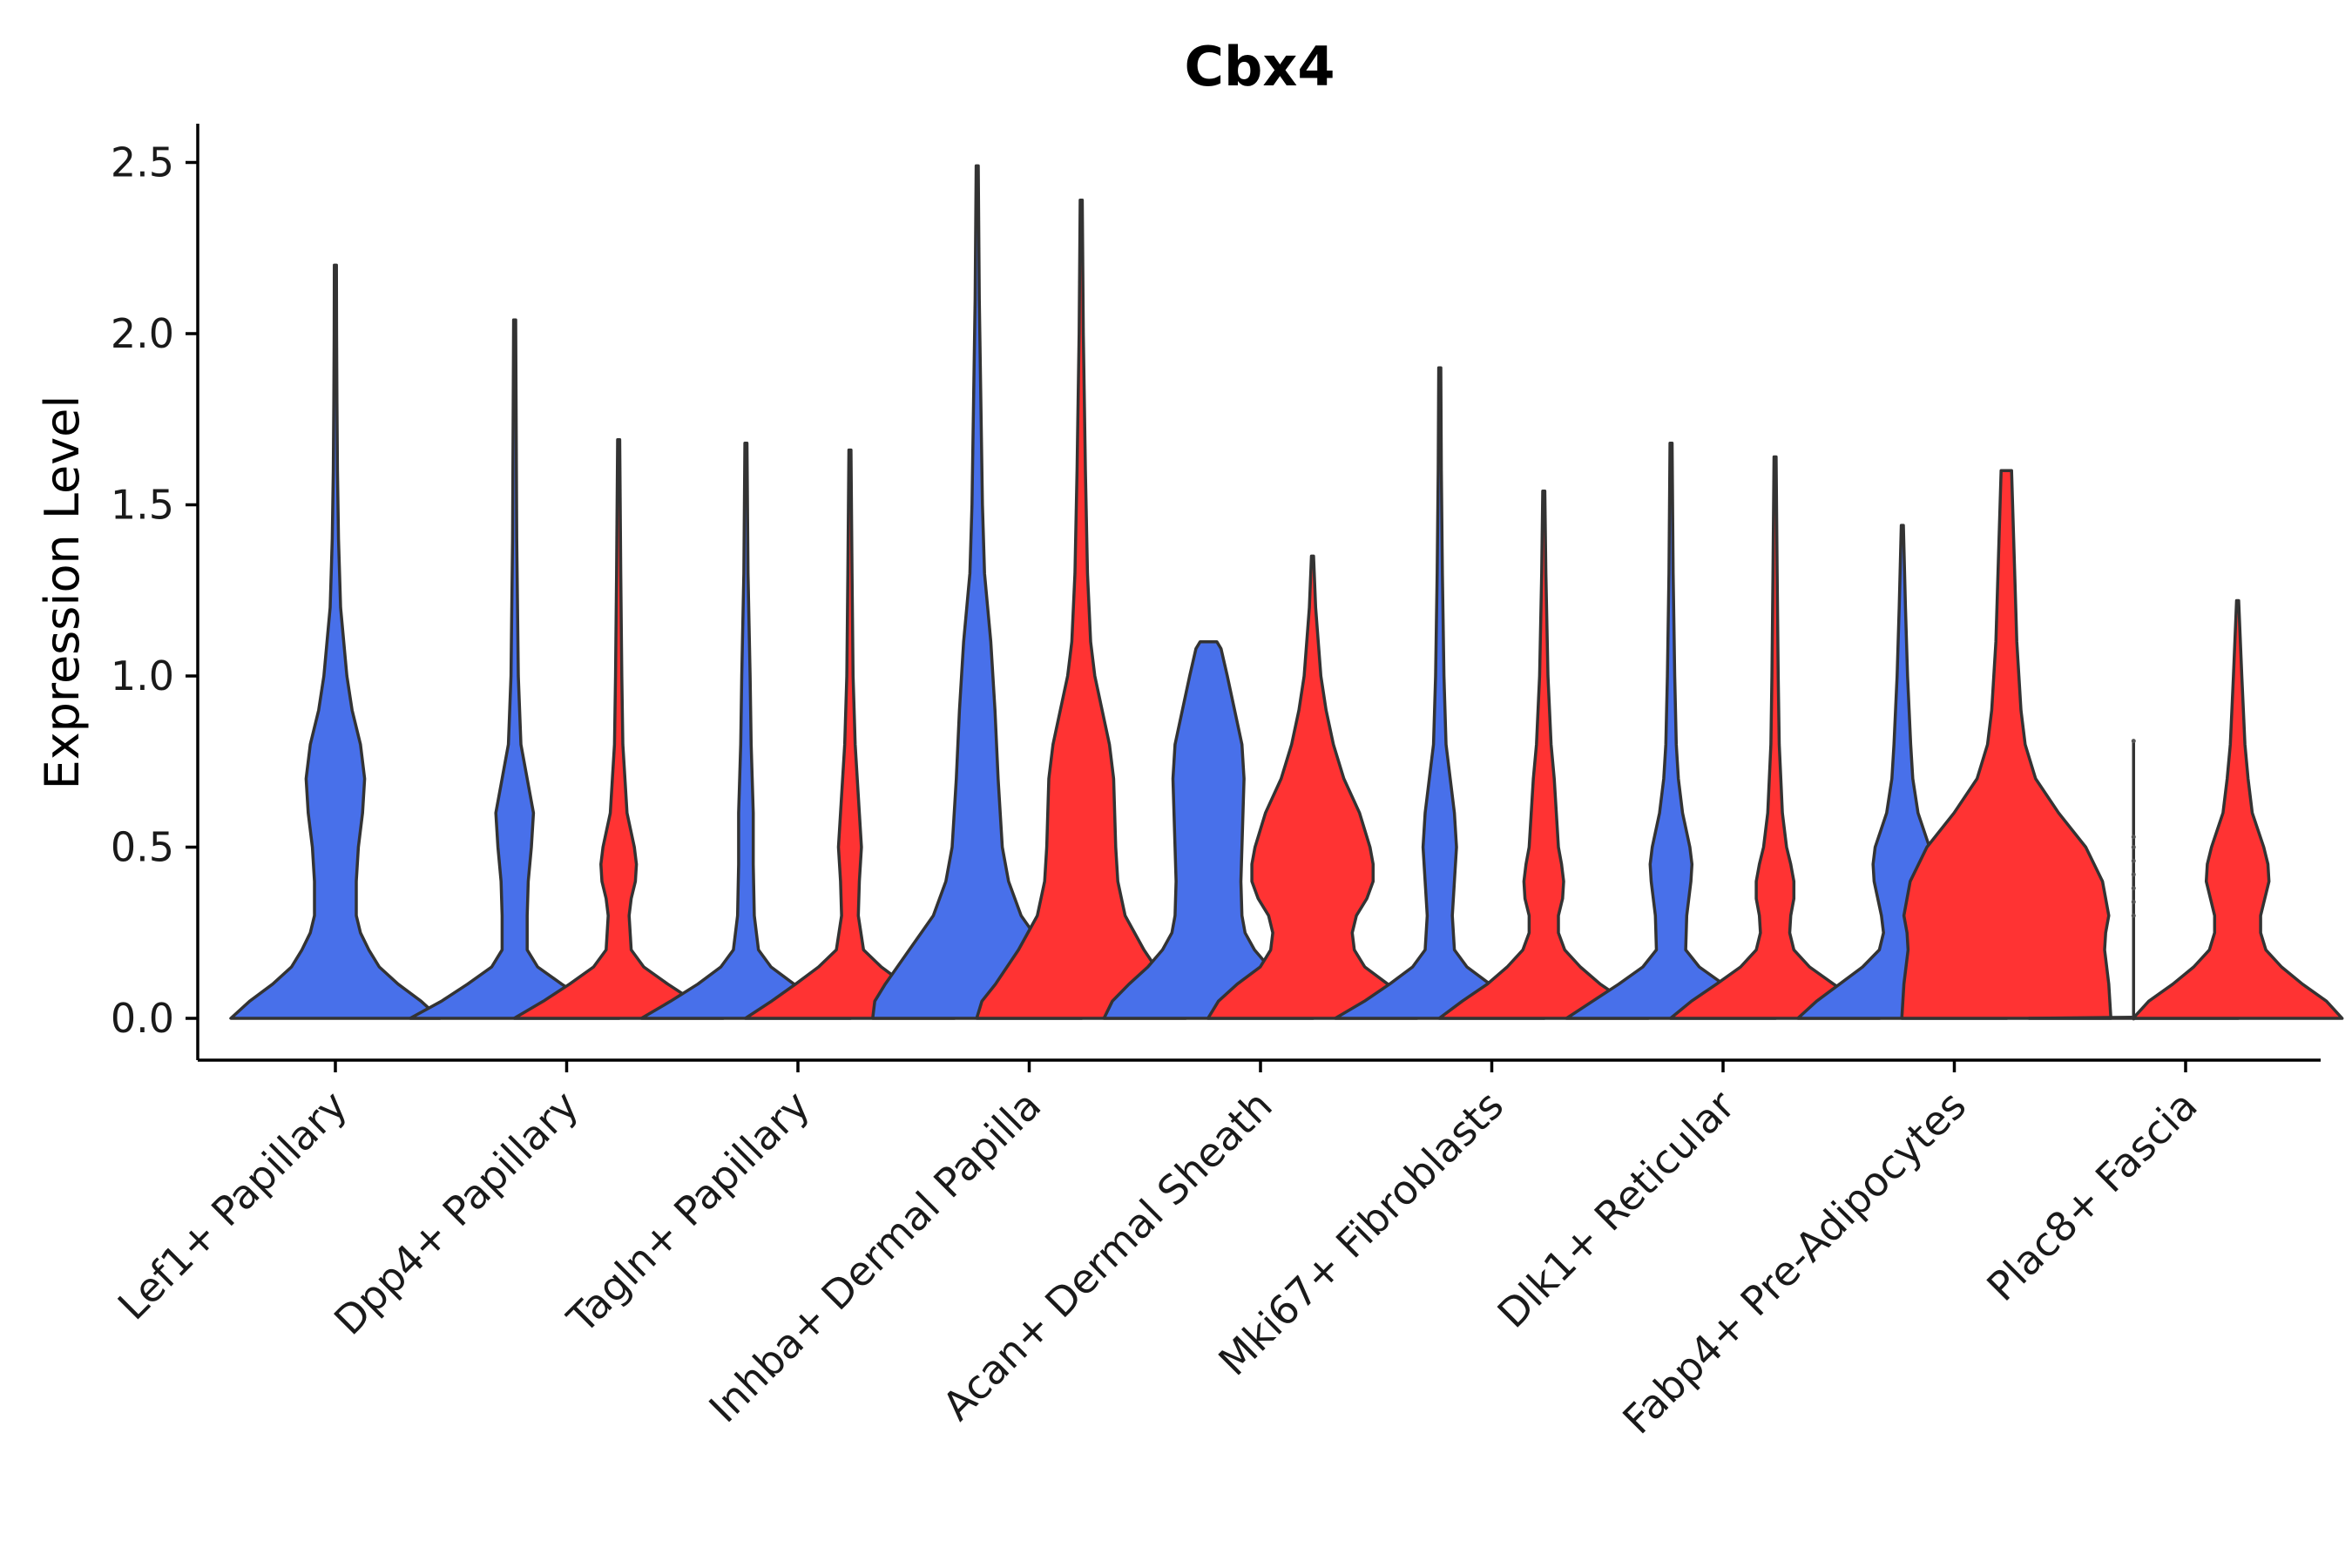  What do you see at coordinates (62, 592) in the screenshot?
I see `y-axis-title: Expression Level` at bounding box center [62, 592].